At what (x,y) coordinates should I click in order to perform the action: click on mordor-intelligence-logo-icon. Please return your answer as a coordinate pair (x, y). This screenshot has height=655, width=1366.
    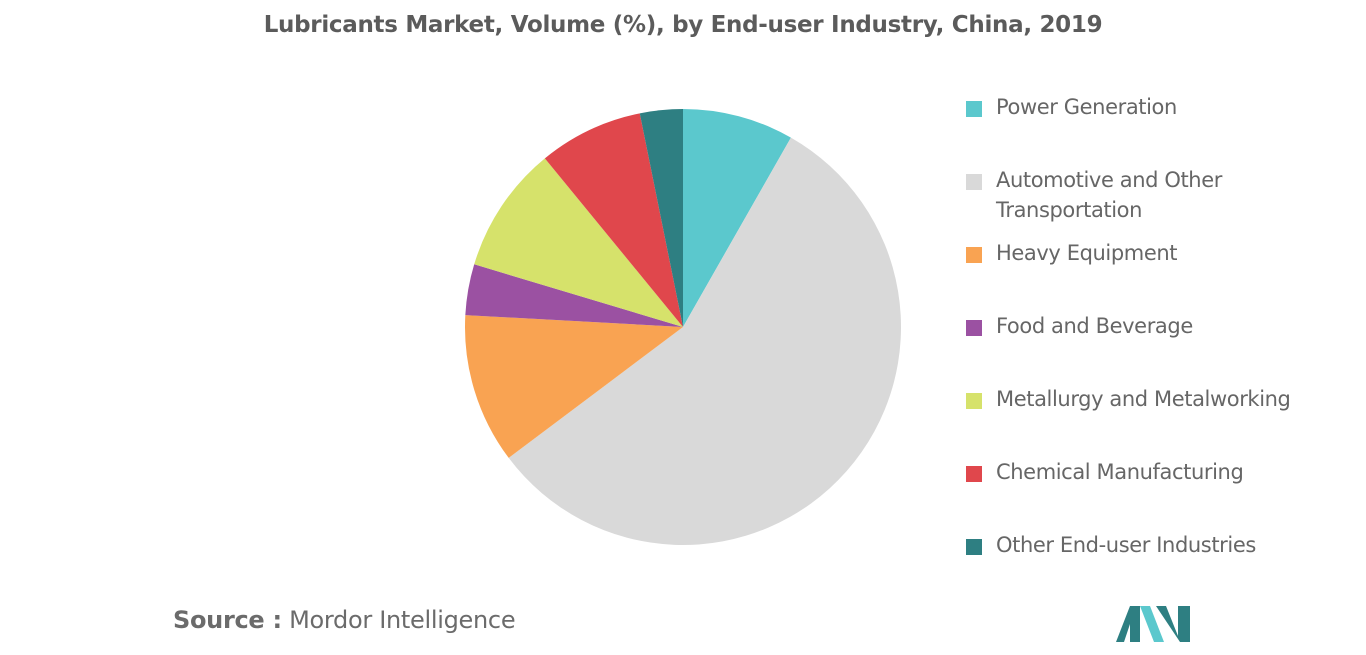
    Looking at the image, I should click on (1153, 624).